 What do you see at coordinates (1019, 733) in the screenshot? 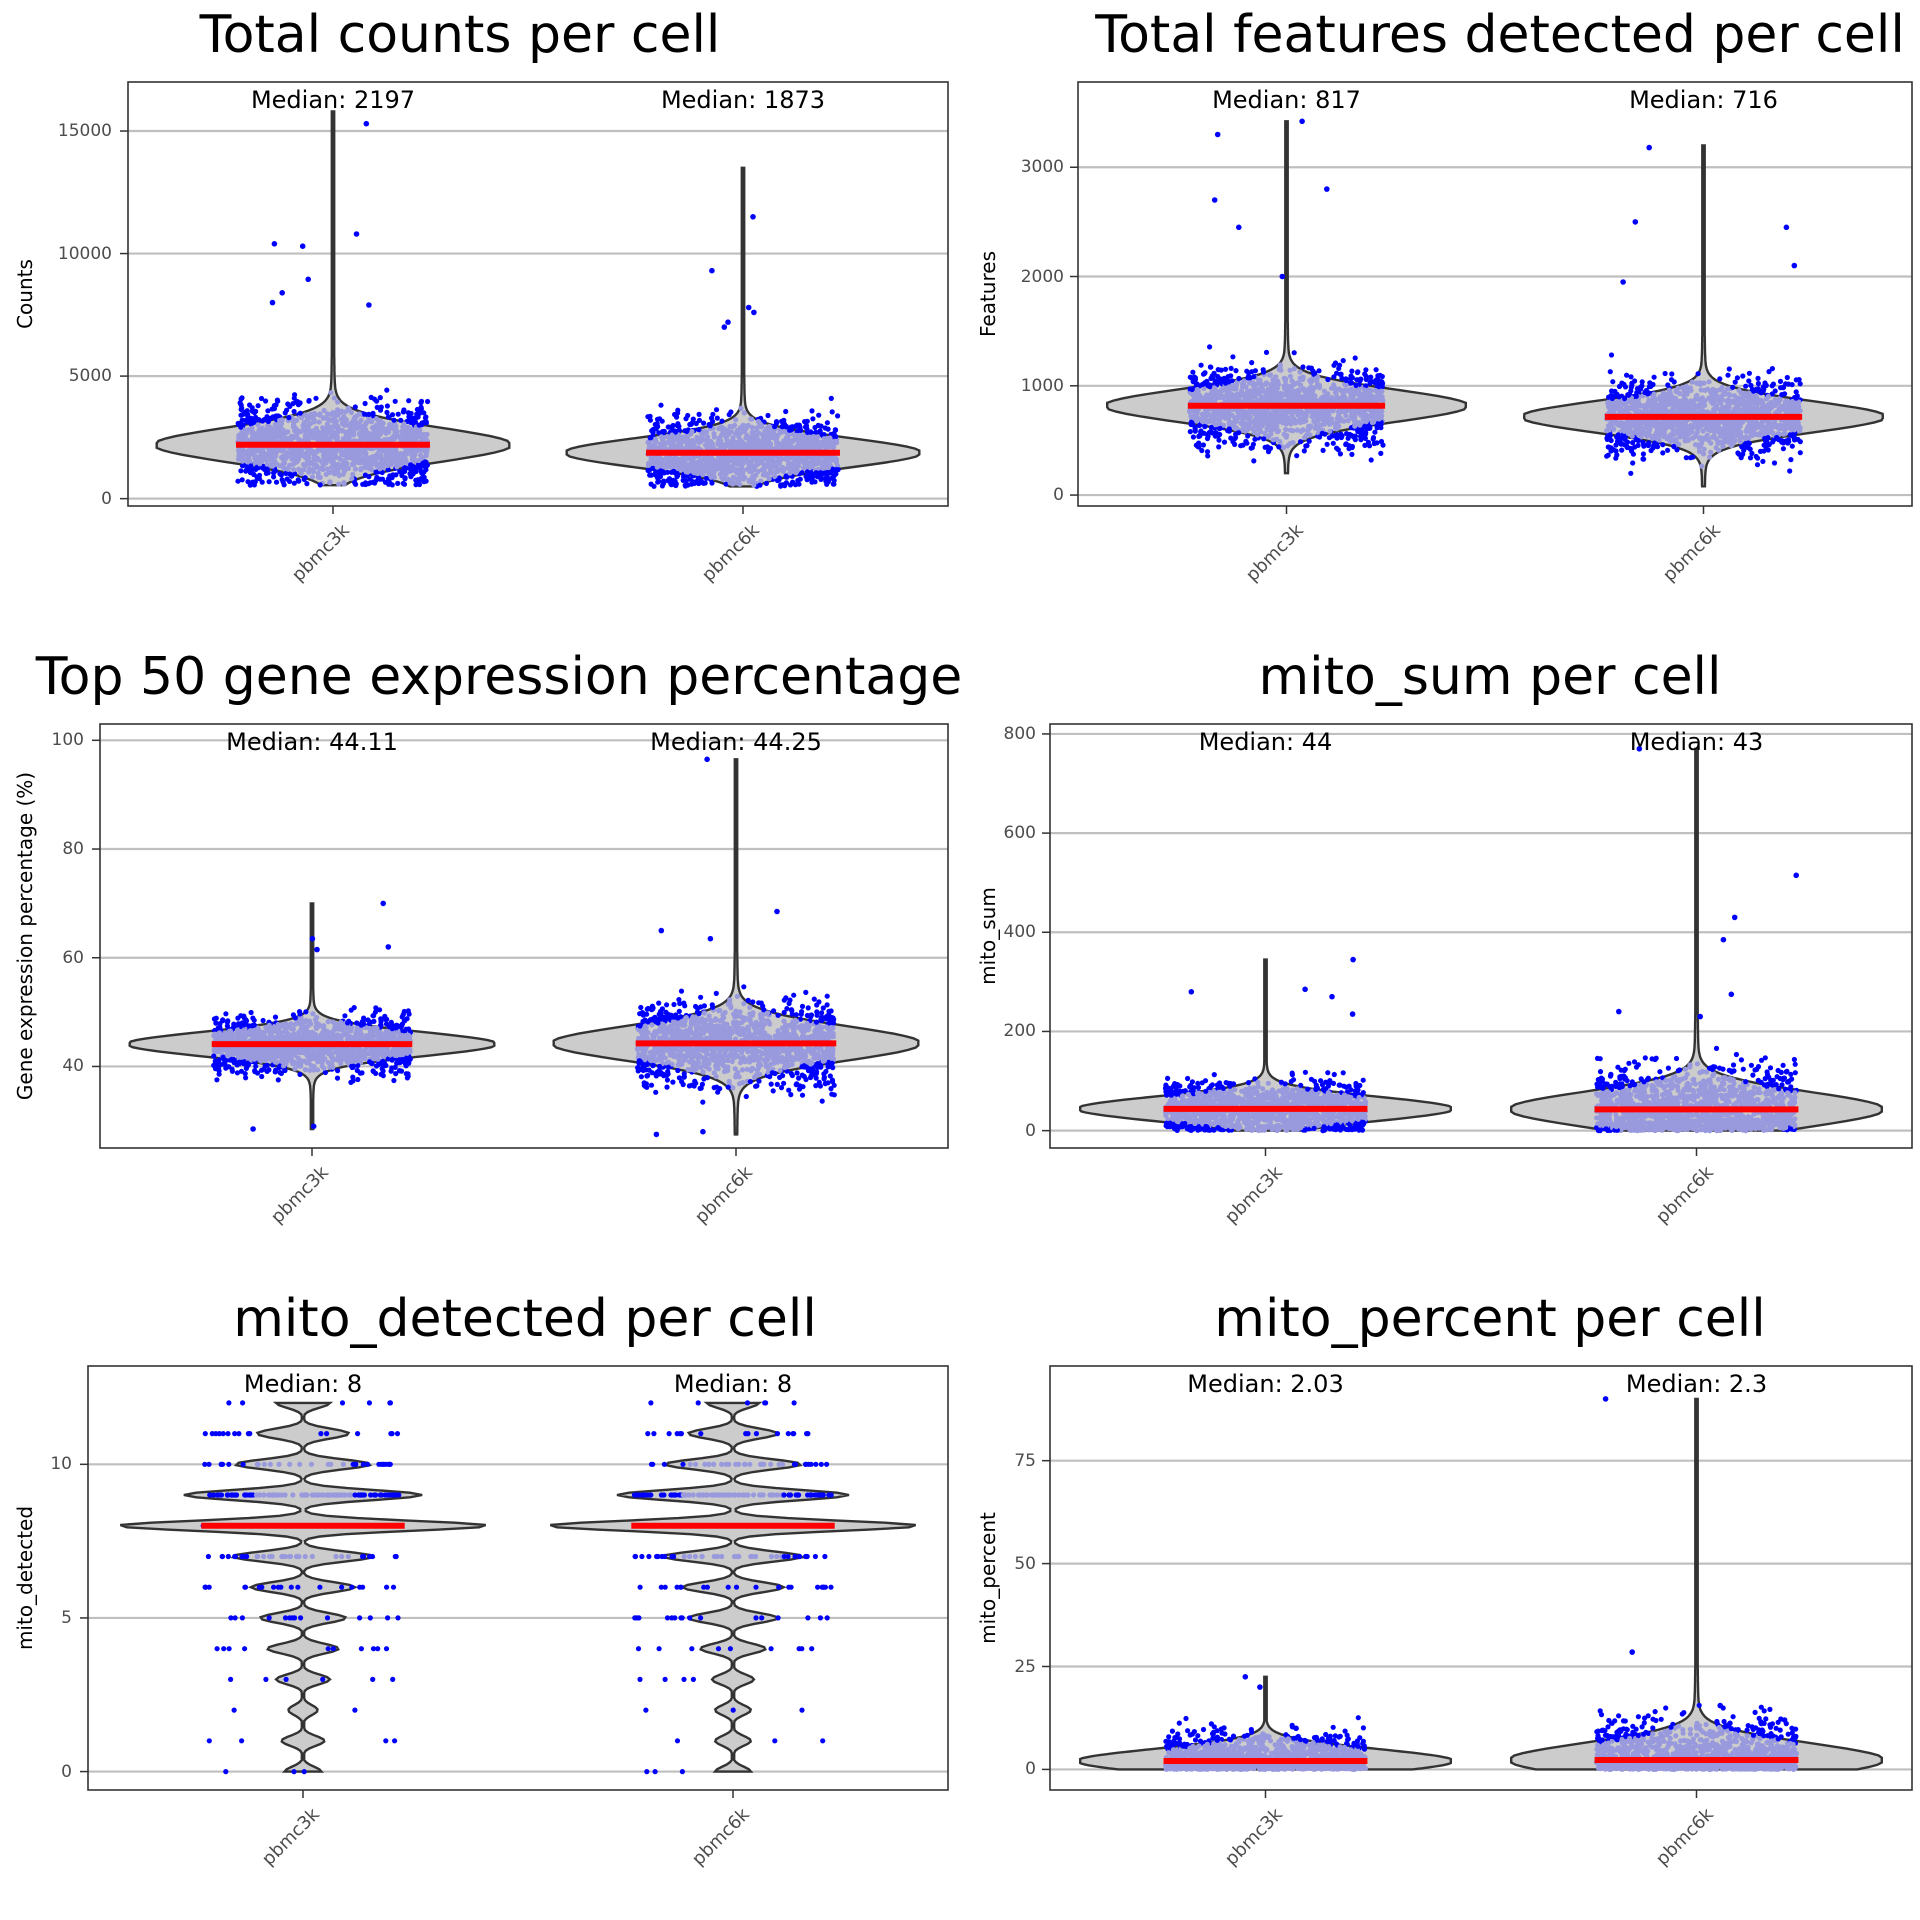
I see `y-tick-label: 800` at bounding box center [1019, 733].